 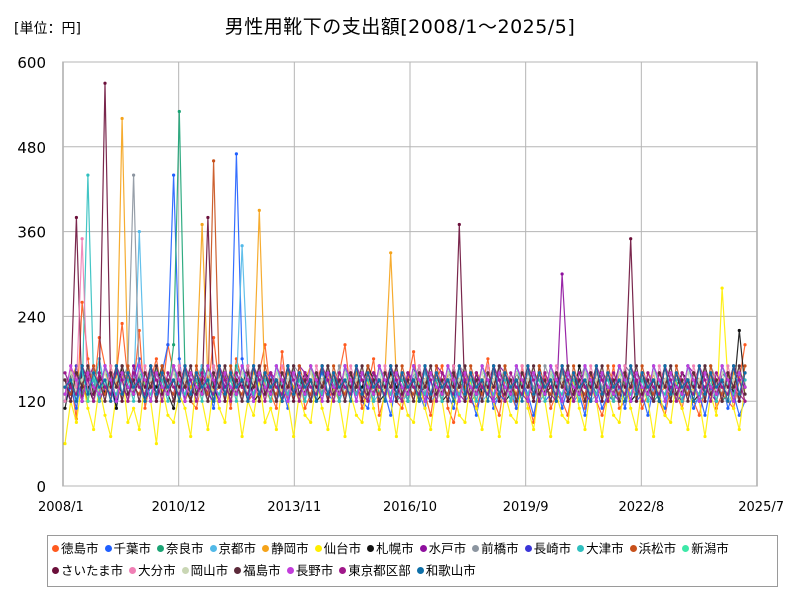 I want to click on legend-label: 新潟市, so click(x=710, y=548).